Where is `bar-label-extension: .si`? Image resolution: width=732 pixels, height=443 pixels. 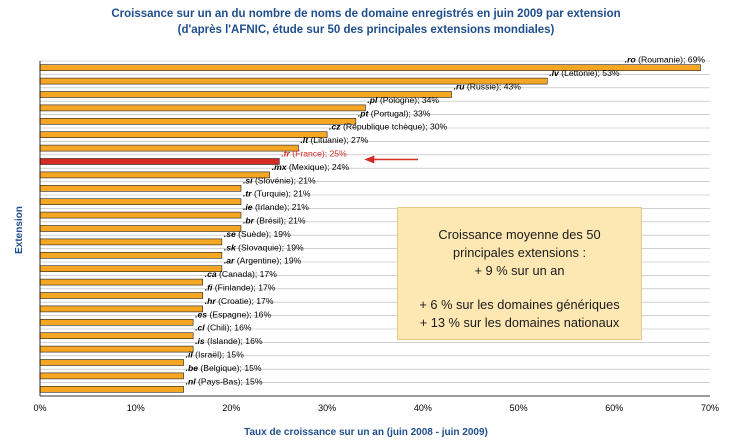
bar-label-extension: .si is located at coordinates (248, 180).